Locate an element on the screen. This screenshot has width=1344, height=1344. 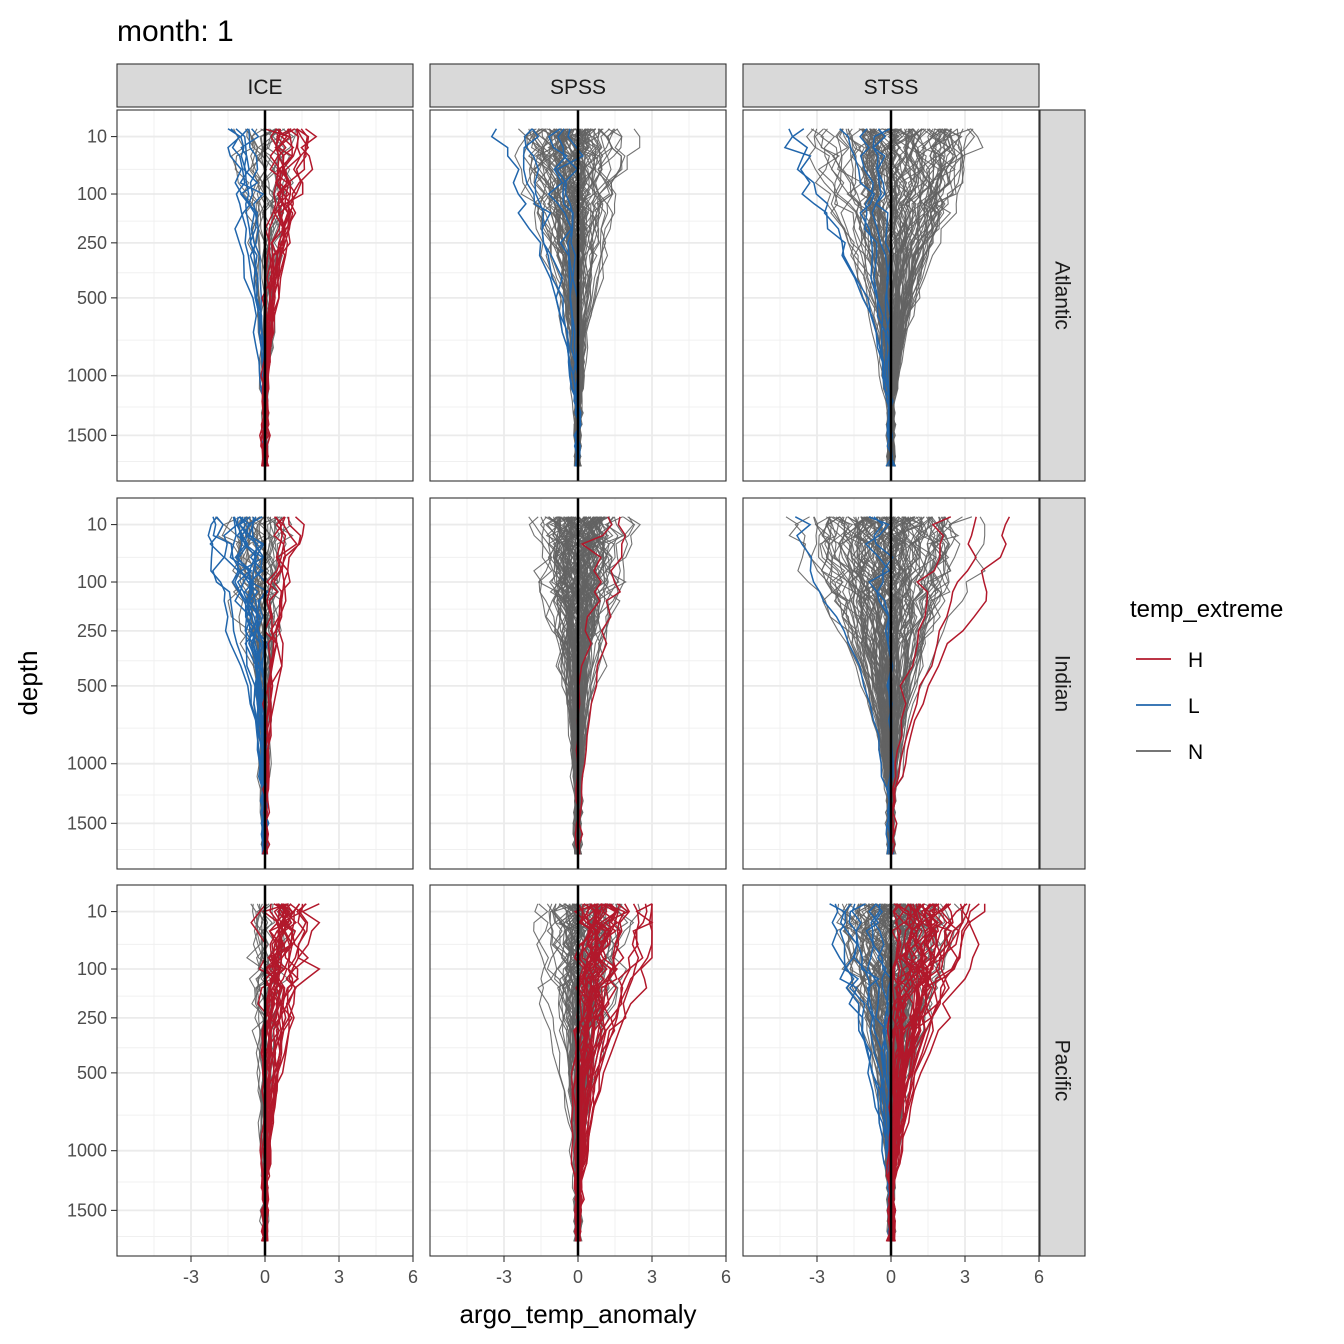
panel-stss-atlantic is located at coordinates (891, 295).